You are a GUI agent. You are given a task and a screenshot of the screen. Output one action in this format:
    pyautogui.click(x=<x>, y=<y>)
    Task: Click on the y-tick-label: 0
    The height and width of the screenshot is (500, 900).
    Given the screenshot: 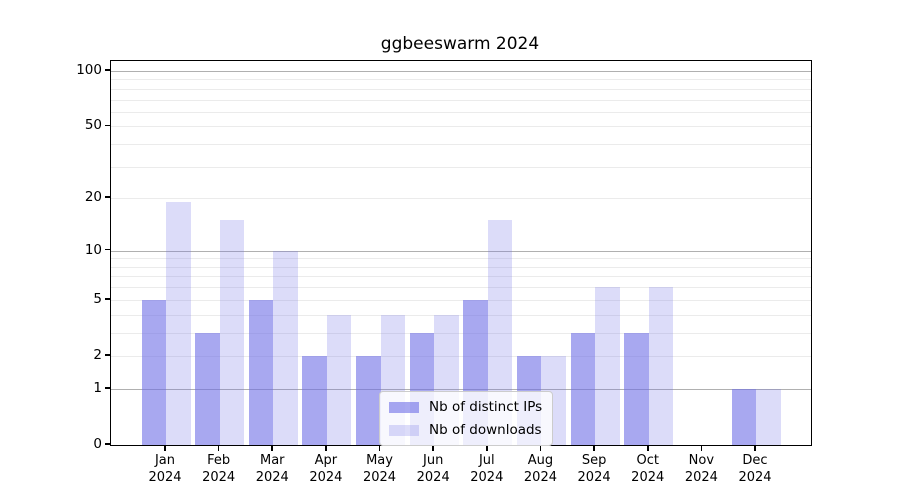 What is the action you would take?
    pyautogui.click(x=97, y=444)
    